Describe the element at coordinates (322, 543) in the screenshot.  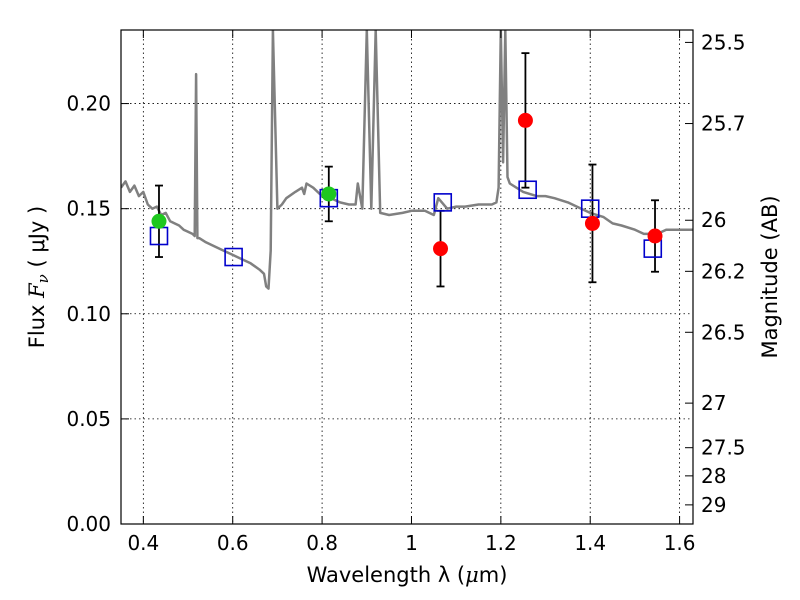
I see `x-tick-label: 0.8` at that location.